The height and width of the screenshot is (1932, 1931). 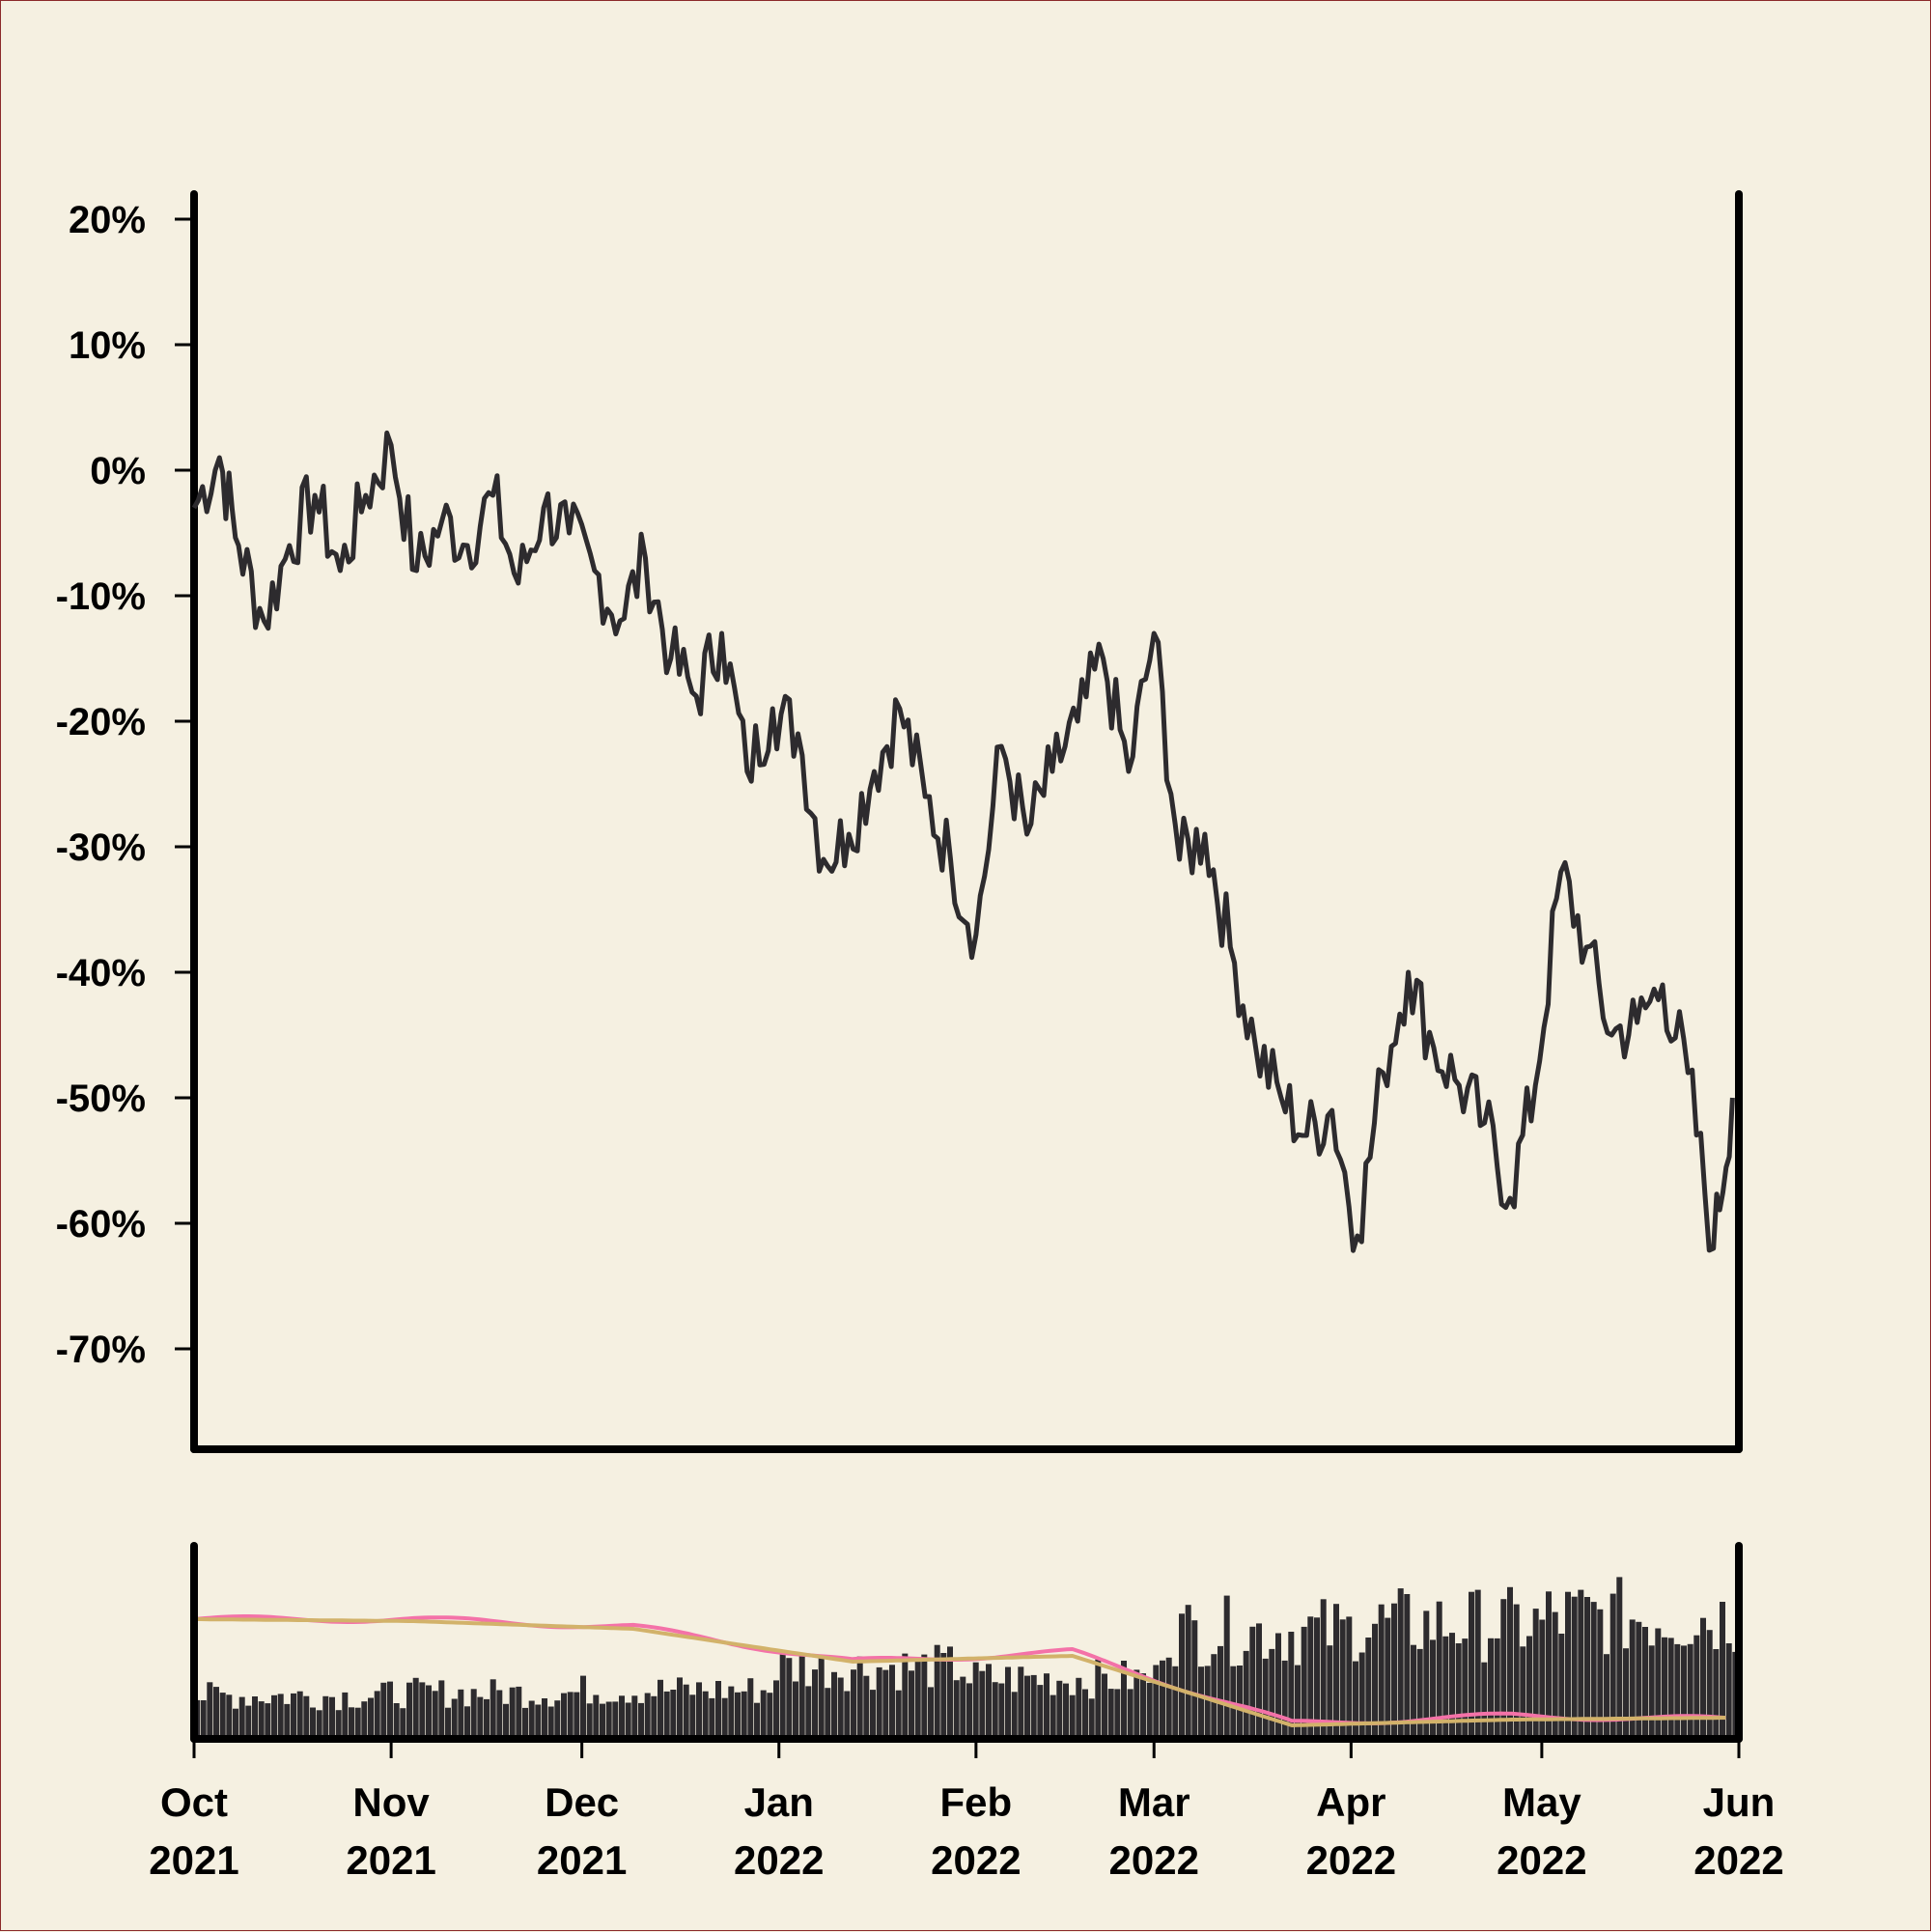 I want to click on y-tick-label: -10%, so click(x=101, y=596).